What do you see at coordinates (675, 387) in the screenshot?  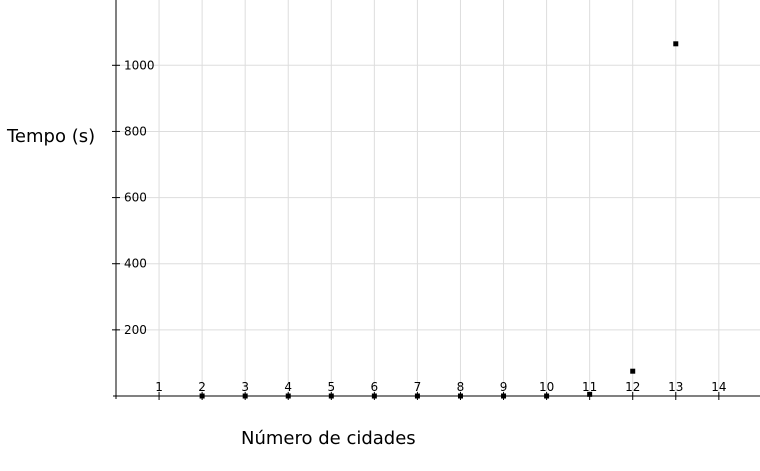 I see `x-tick-label: 13` at bounding box center [675, 387].